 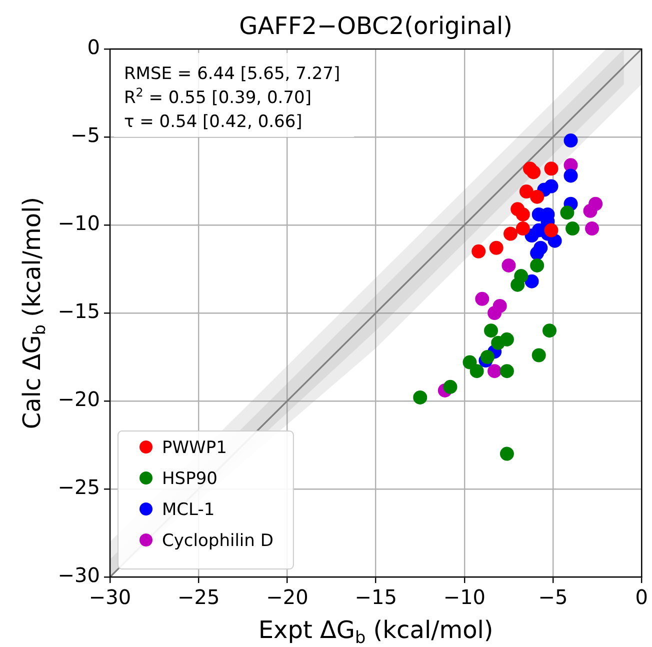 I want to click on y-tick-label: −10, so click(x=79, y=223).